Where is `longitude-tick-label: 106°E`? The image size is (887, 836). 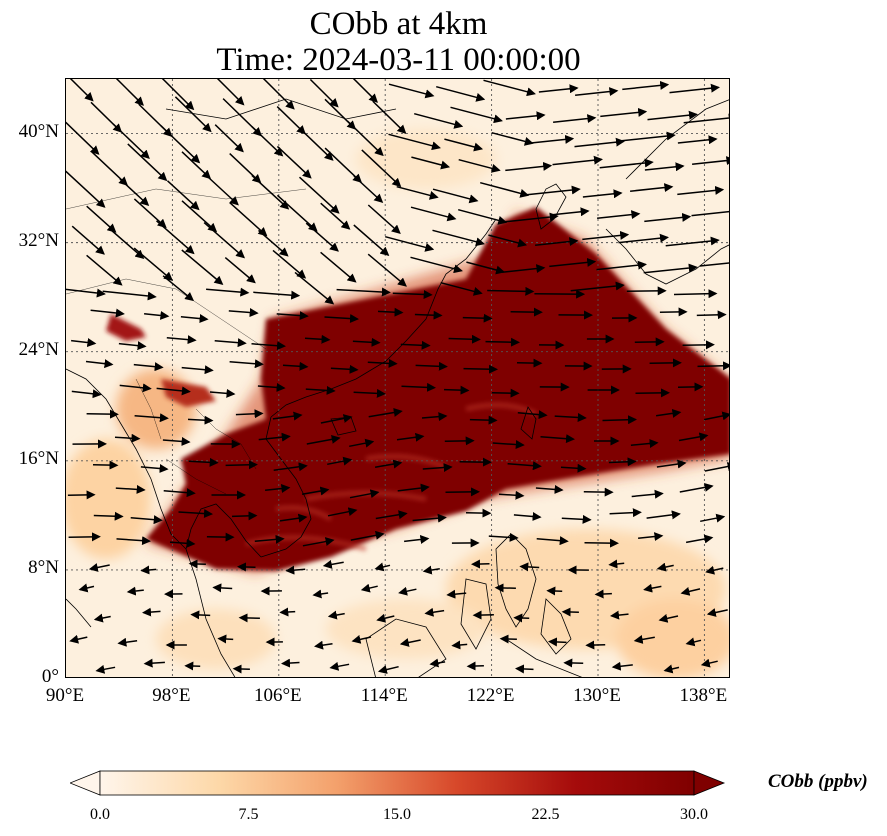
longitude-tick-label: 106°E is located at coordinates (277, 695).